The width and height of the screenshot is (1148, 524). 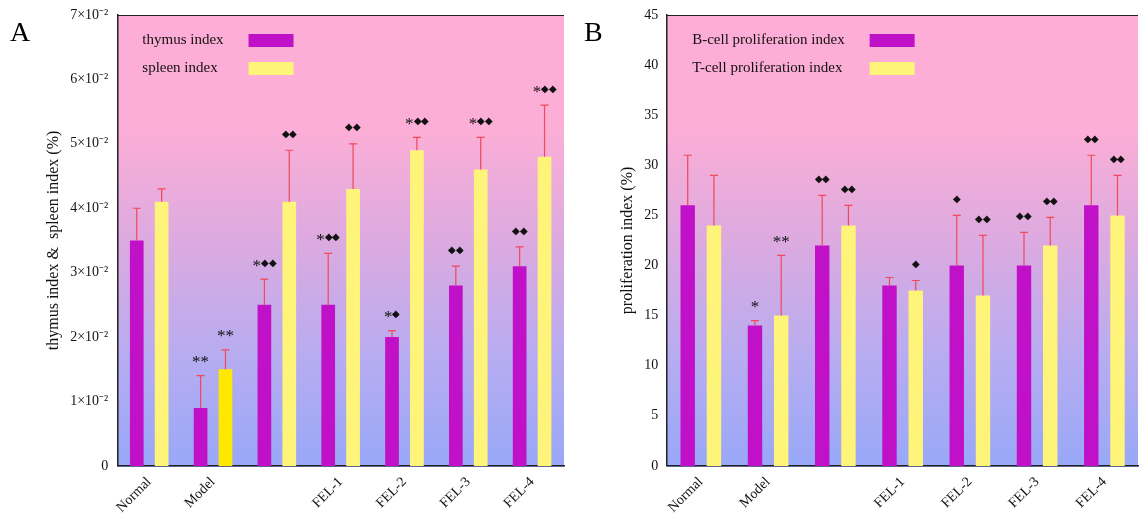 What do you see at coordinates (89, 401) in the screenshot?
I see `y-tick-label: 1×10⁻²` at bounding box center [89, 401].